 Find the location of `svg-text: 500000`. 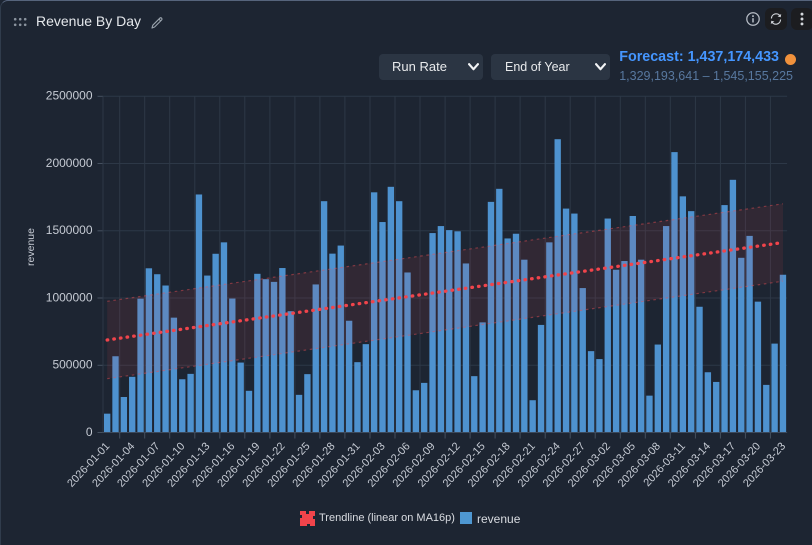

svg-text: 500000 is located at coordinates (72, 365).